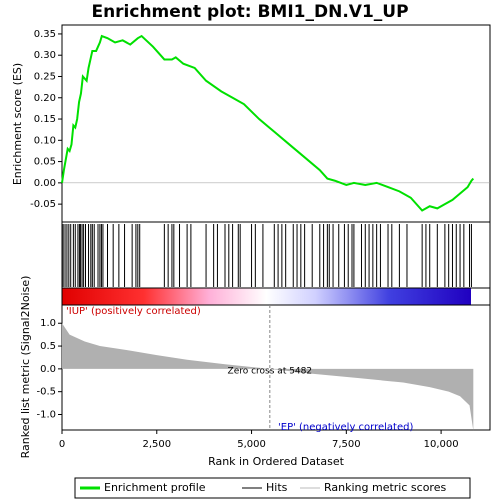 Image resolution: width=500 pixels, height=504 pixels. I want to click on chart-title: Enrichment plot: BMI1_DN.V1_UP, so click(249, 12).